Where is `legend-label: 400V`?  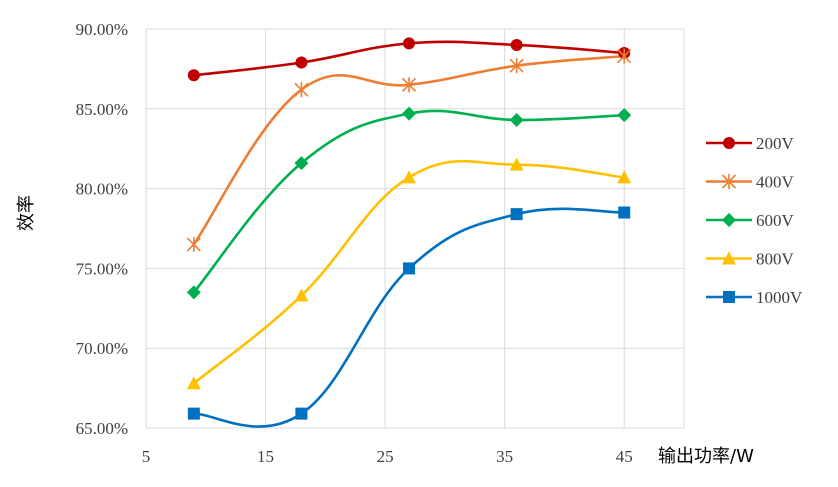 legend-label: 400V is located at coordinates (775, 182).